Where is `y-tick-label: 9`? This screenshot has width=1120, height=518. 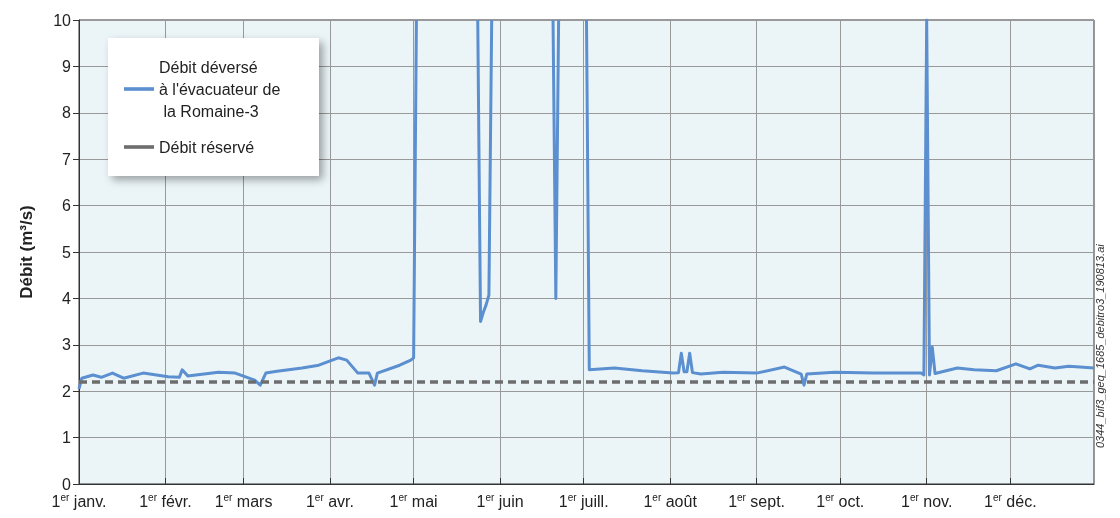 y-tick-label: 9 is located at coordinates (67, 66).